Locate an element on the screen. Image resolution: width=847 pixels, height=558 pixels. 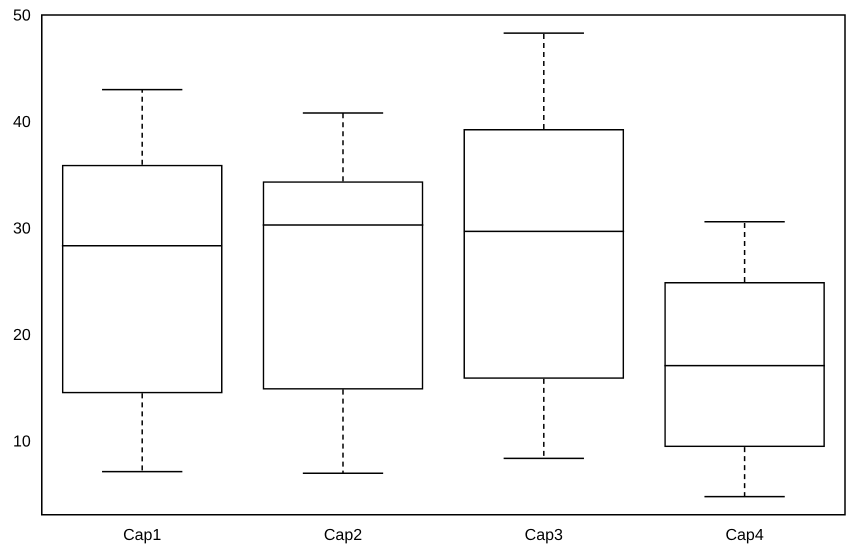
y-tick-label: 20 is located at coordinates (22, 335).